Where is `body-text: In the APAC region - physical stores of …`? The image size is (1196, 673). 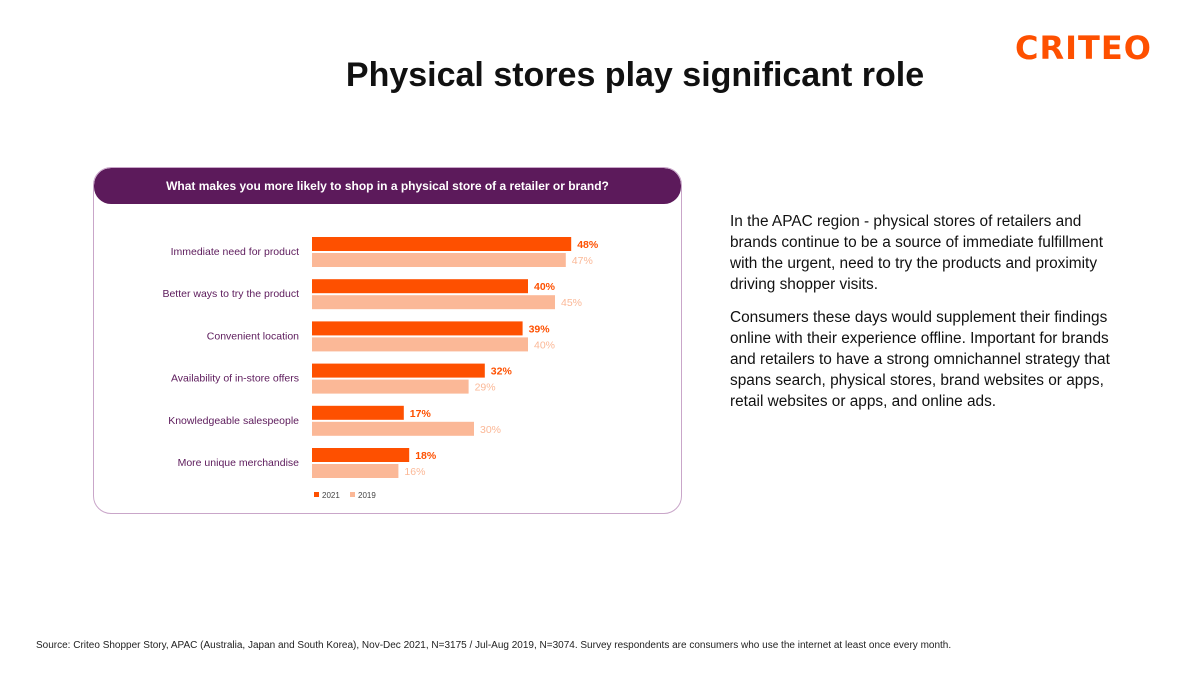 body-text: In the APAC region - physical stores of … is located at coordinates (920, 317).